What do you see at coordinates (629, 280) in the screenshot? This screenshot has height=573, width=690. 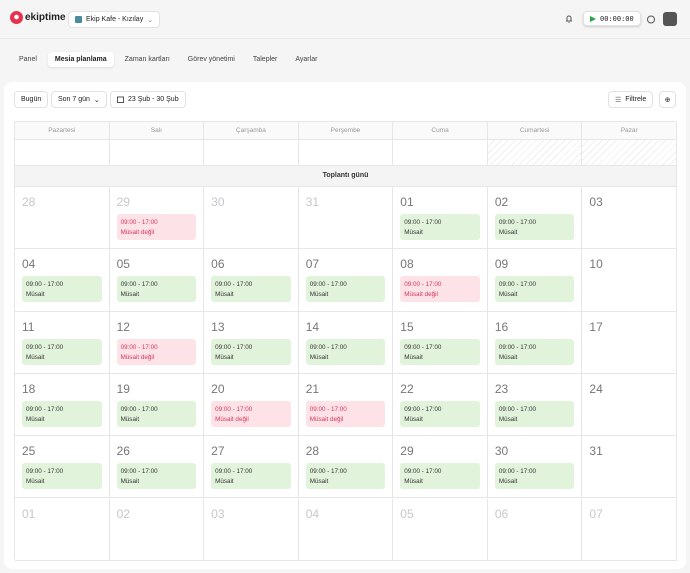 I see `day-cell: 10` at bounding box center [629, 280].